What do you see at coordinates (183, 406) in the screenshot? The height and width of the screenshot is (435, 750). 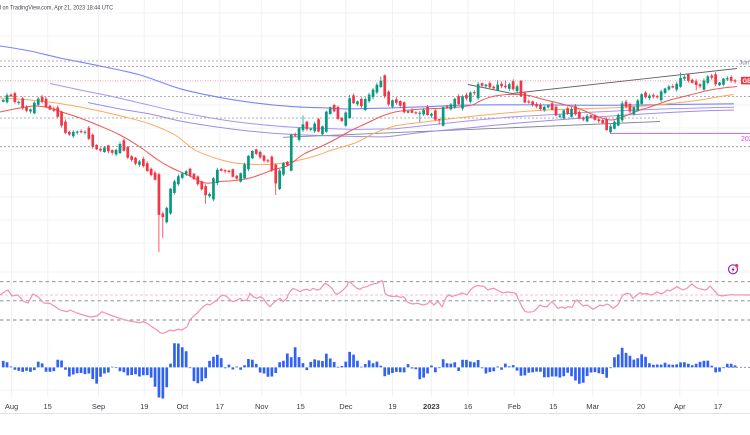 I see `svg-text: Oct` at bounding box center [183, 406].